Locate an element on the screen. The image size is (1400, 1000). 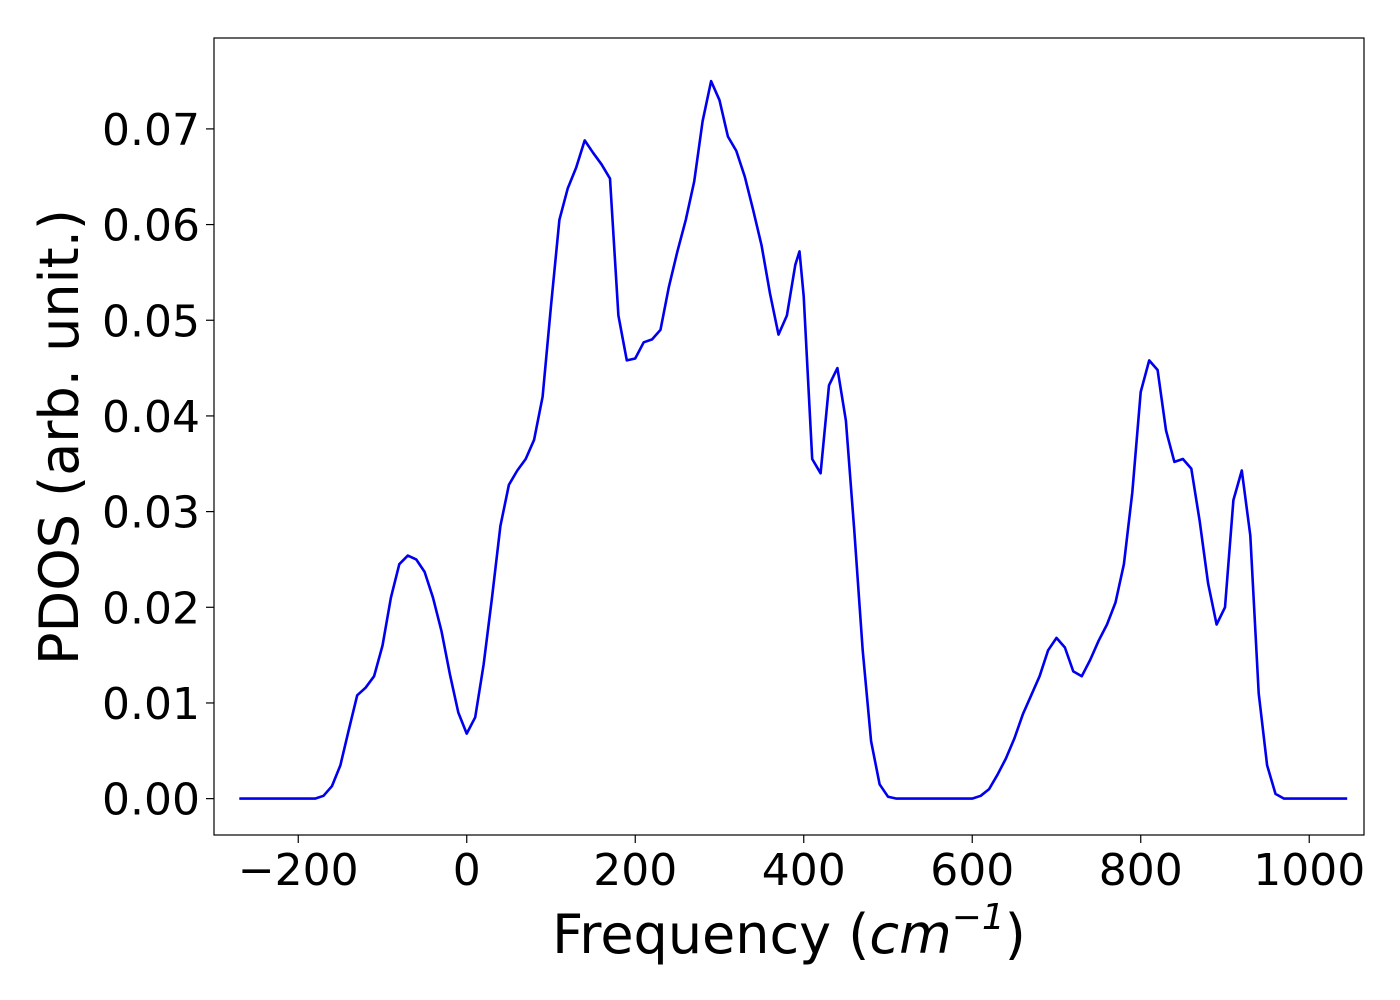
x-tick-label: 800 is located at coordinates (1141, 870).